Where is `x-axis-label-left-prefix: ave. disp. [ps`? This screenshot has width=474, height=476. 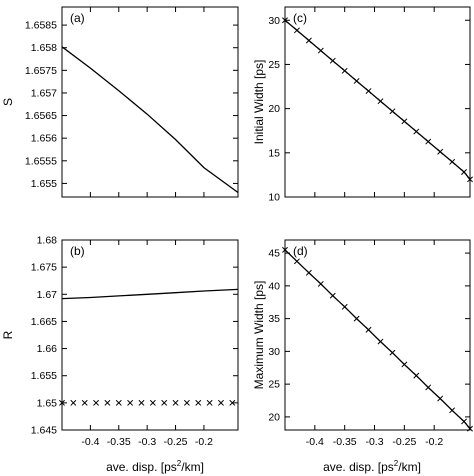 x-axis-label-left-prefix: ave. disp. [ps is located at coordinates (141, 467).